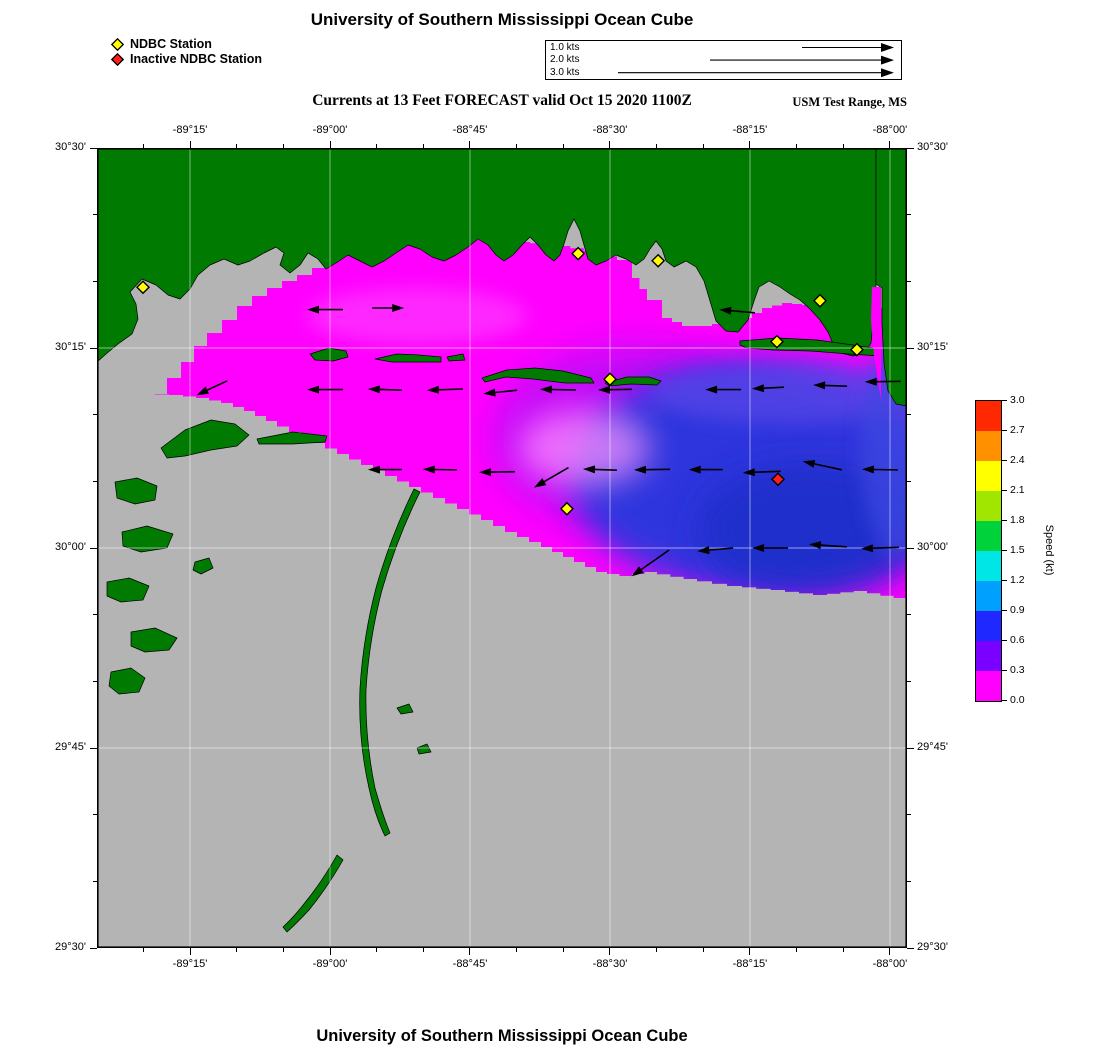 The height and width of the screenshot is (1050, 1100). Describe the element at coordinates (1017, 639) in the screenshot. I see `colorbar-tick-label: 0.6` at that location.